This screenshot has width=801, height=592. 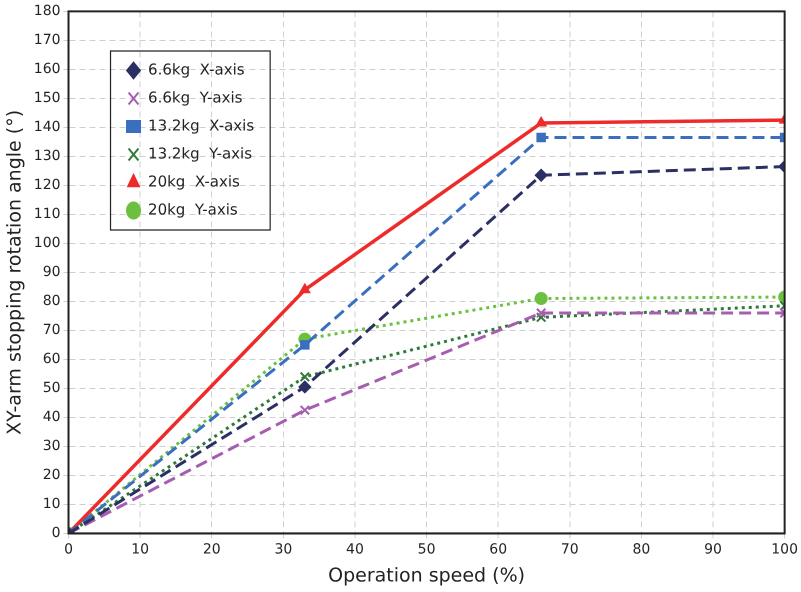 I want to click on y-tick-label: 60, so click(x=51, y=359).